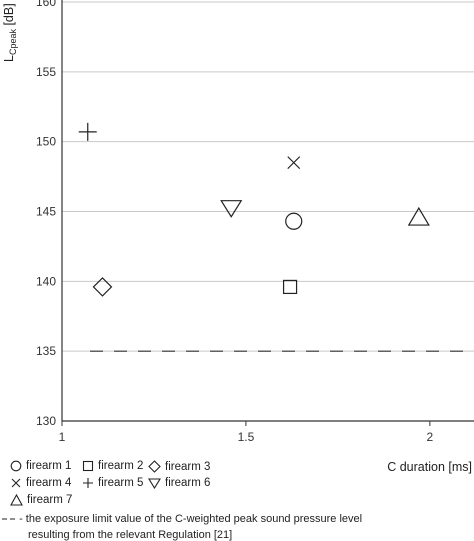  Describe the element at coordinates (188, 483) in the screenshot. I see `legend-label: firearm 6` at that location.